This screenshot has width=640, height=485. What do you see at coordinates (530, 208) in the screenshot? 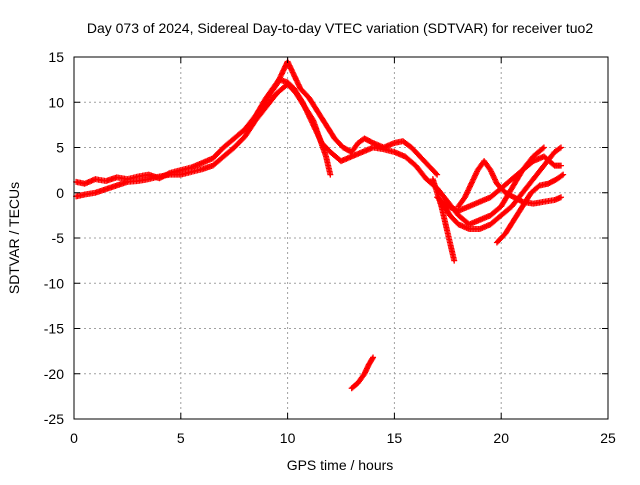
I see `series-track-g` at bounding box center [530, 208].